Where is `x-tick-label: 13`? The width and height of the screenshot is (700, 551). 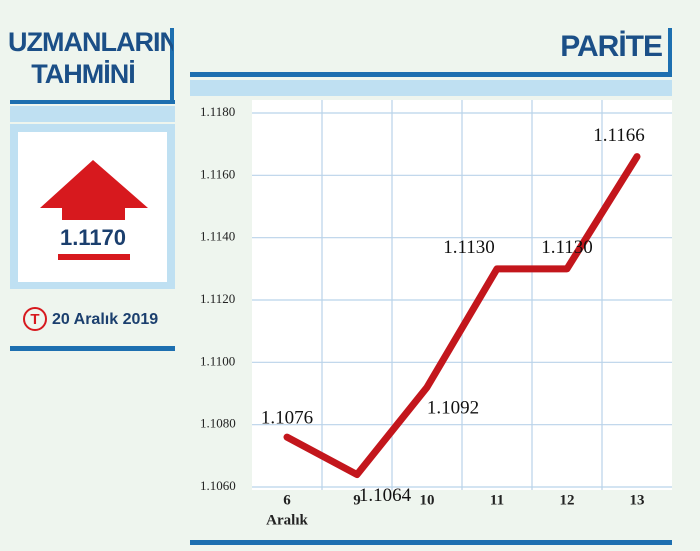
x-tick-label: 13 is located at coordinates (637, 500).